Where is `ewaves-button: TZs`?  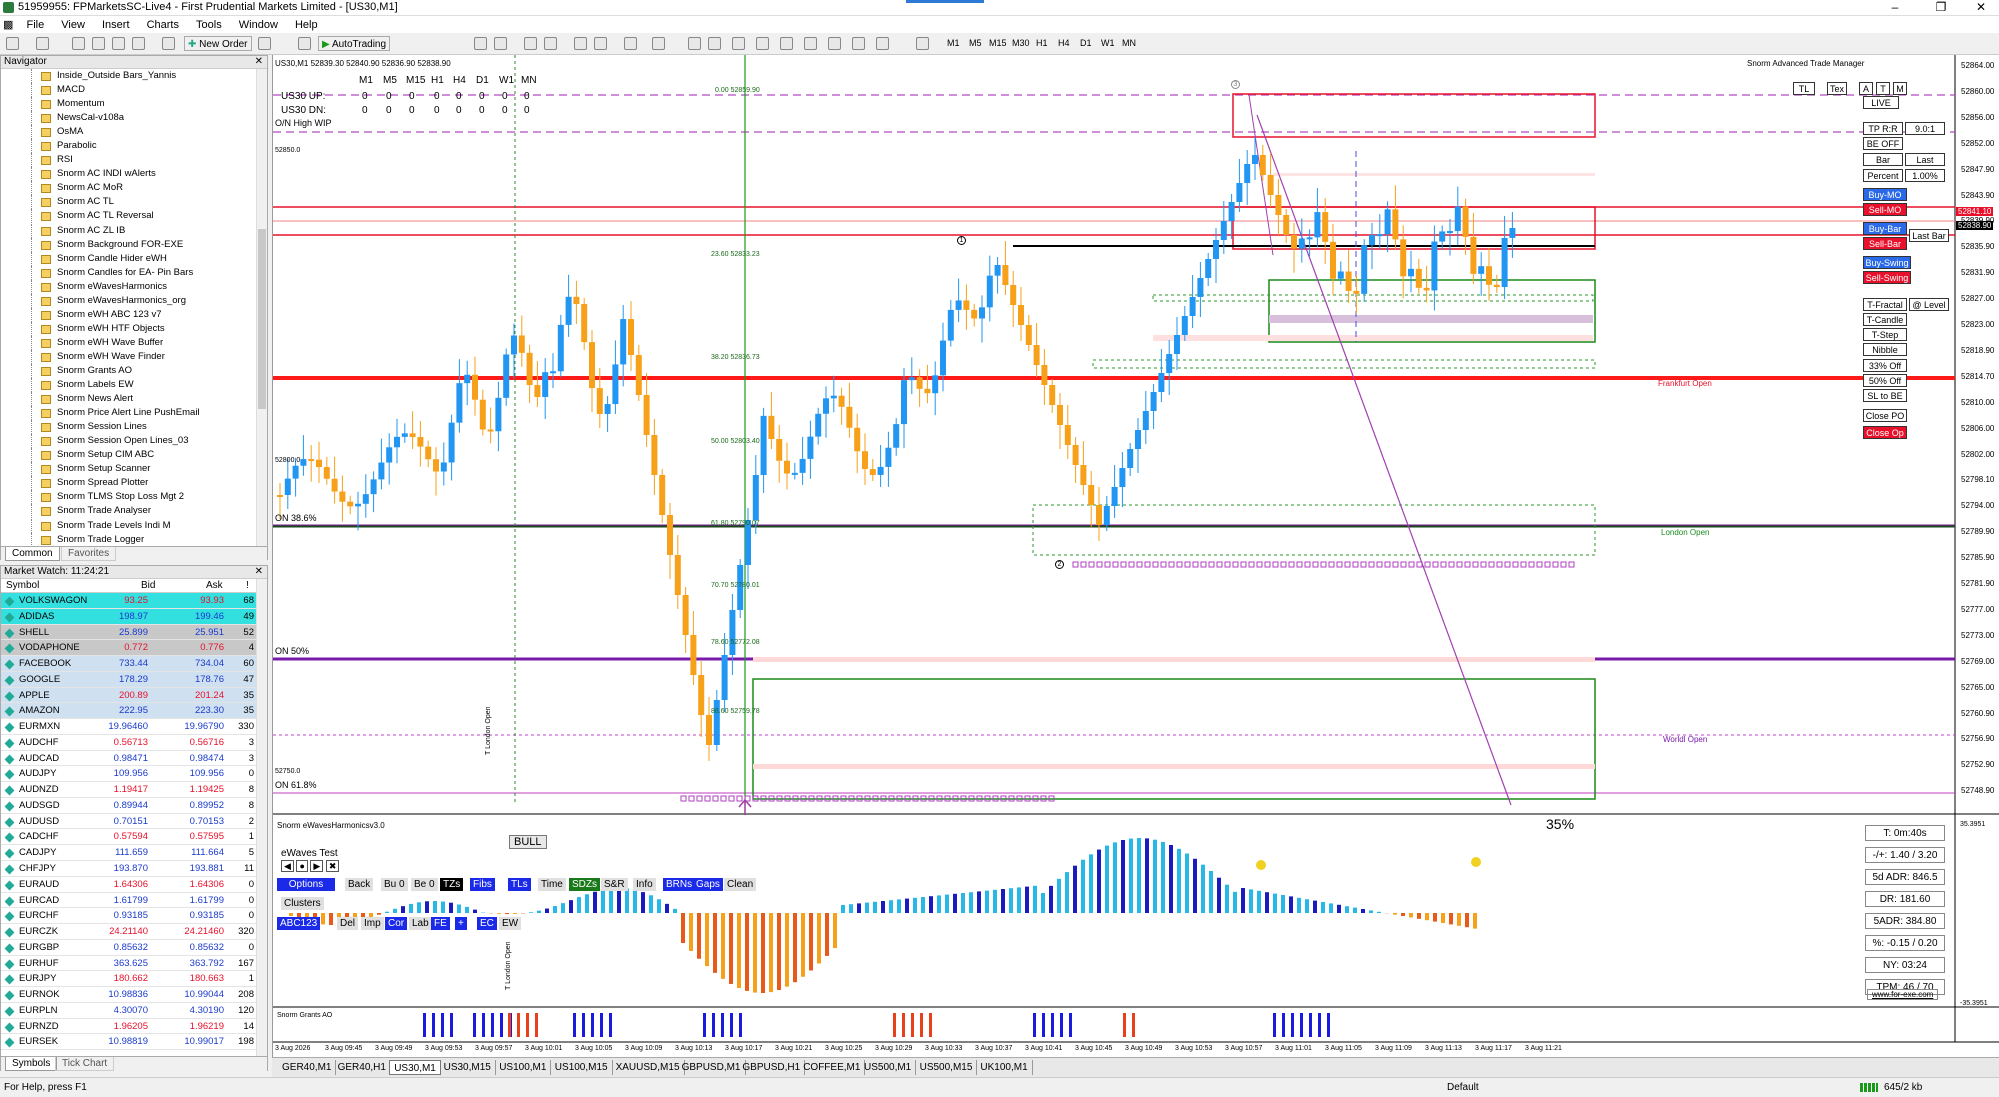 ewaves-button: TZs is located at coordinates (452, 884).